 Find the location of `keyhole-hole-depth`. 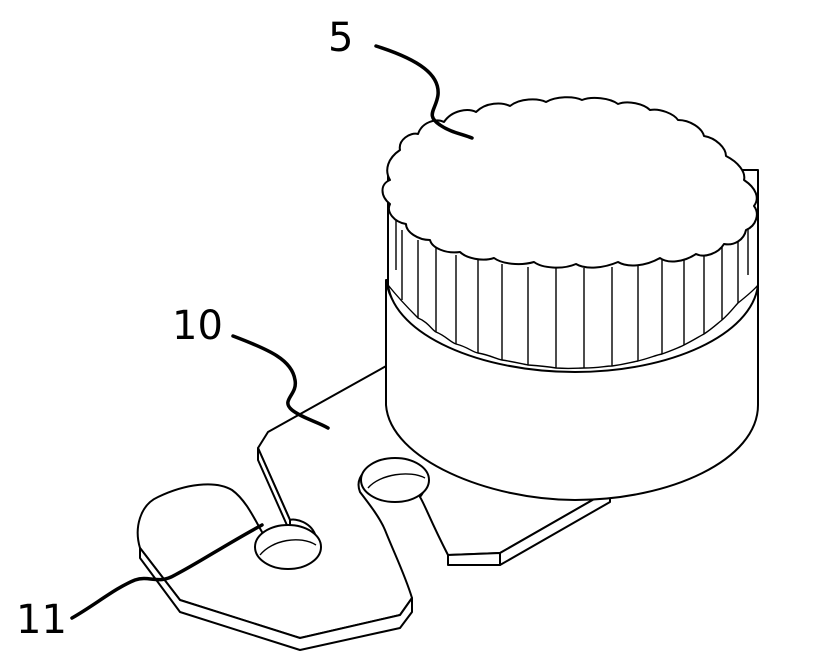

keyhole-hole-depth is located at coordinates (396, 481).